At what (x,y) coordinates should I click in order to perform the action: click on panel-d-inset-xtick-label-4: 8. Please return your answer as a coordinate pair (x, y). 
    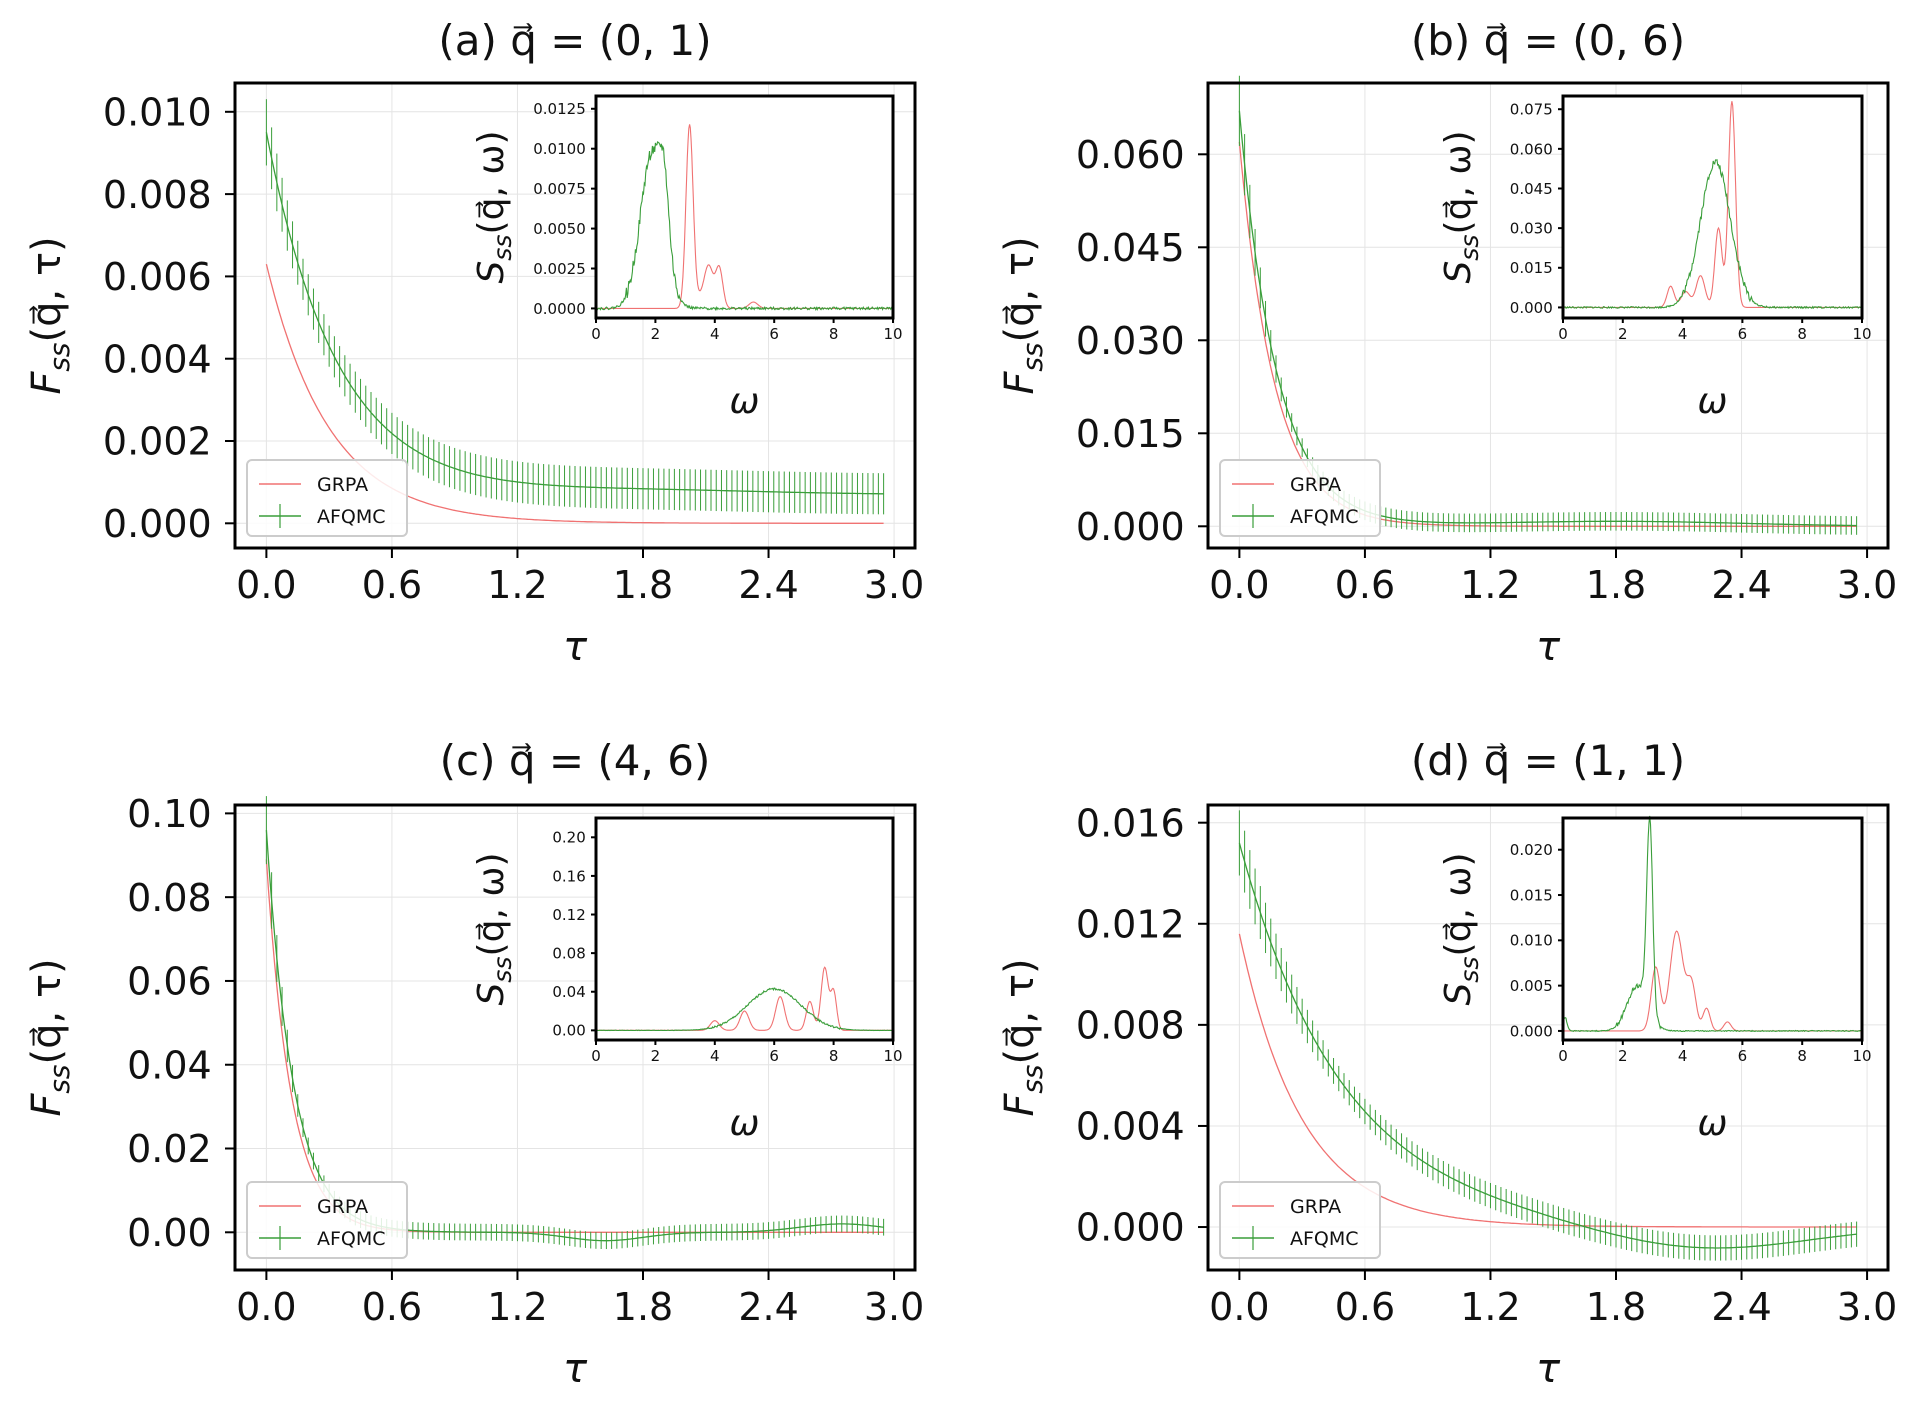
    Looking at the image, I should click on (1802, 1056).